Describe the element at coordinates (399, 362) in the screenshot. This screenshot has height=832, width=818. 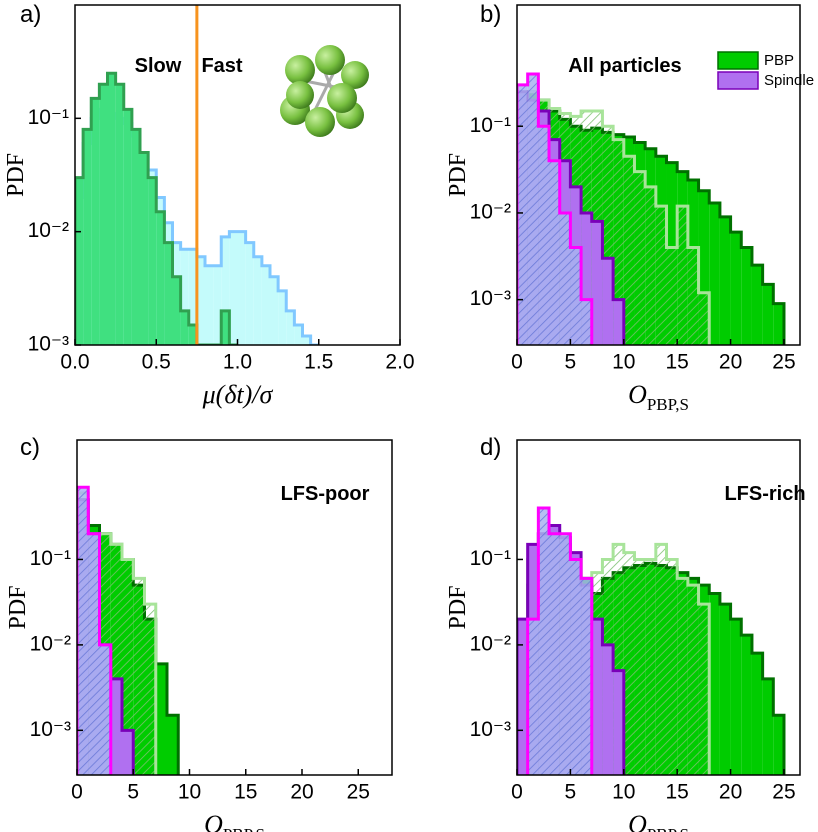
I see `x-tick-label: 2.0` at that location.